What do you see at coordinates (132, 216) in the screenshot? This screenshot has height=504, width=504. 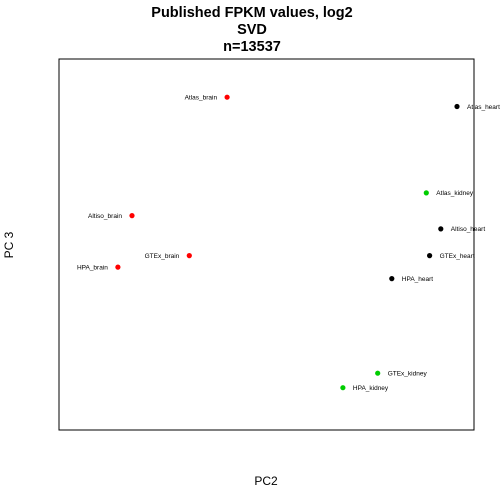 I see `data-point-altiso-brain` at bounding box center [132, 216].